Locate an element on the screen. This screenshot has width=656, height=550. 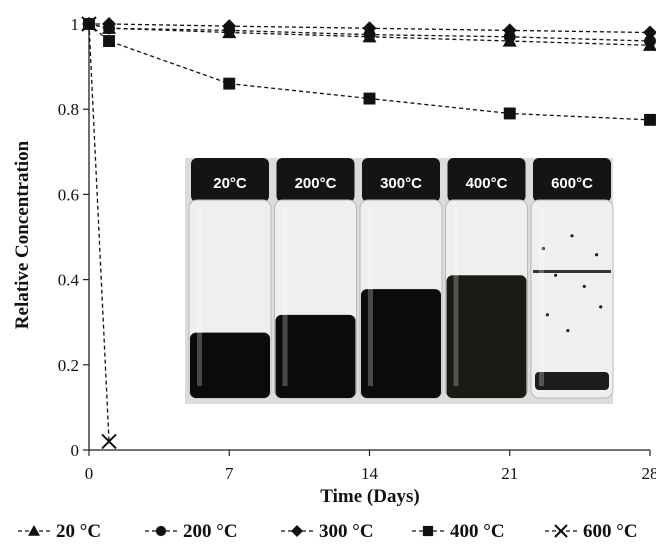
vial: 200°C is located at coordinates (315, 278).